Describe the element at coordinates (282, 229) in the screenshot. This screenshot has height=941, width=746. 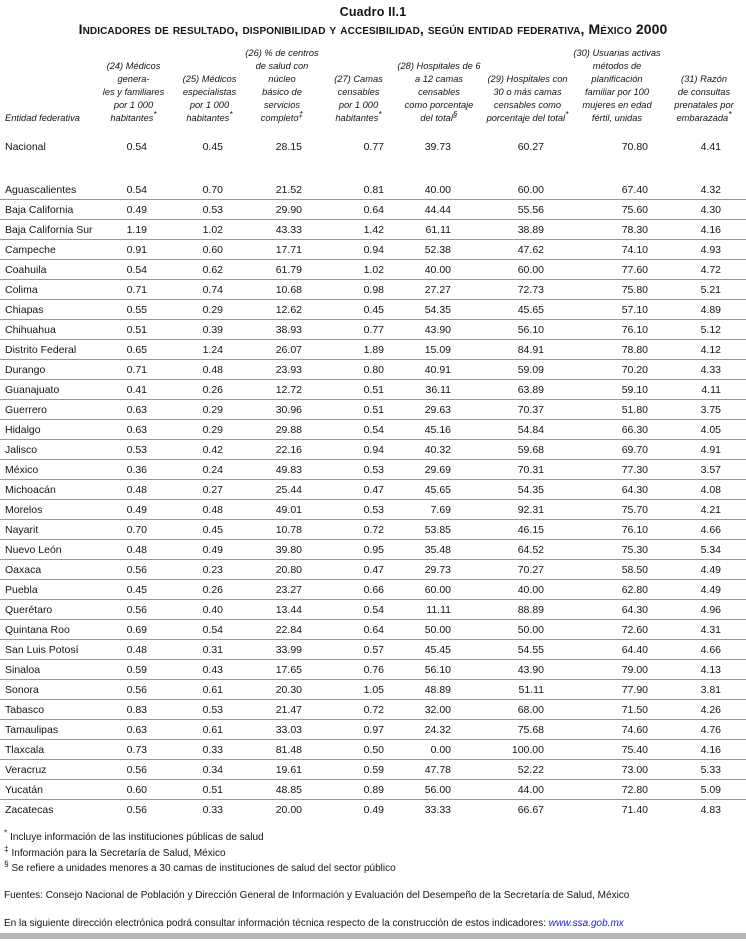
I see `value-cell: 43.33` at that location.